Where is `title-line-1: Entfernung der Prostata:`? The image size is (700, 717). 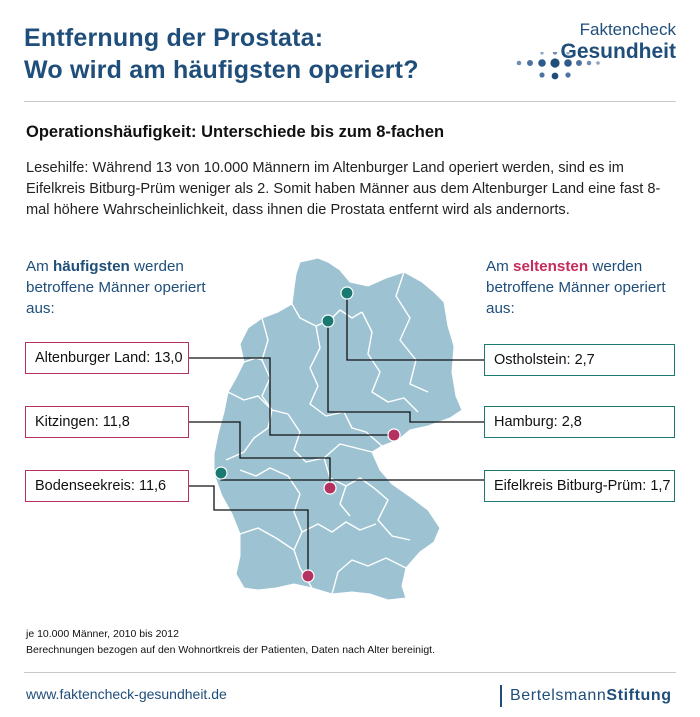 title-line-1: Entfernung der Prostata: is located at coordinates (174, 38).